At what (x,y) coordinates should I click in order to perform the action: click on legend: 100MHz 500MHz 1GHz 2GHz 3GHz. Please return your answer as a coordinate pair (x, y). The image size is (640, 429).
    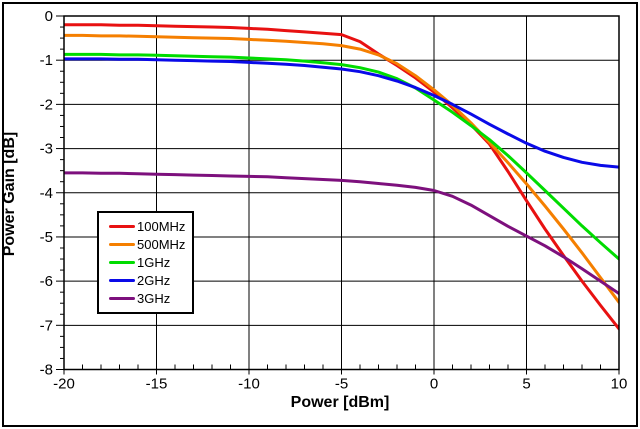
    Looking at the image, I should click on (145, 262).